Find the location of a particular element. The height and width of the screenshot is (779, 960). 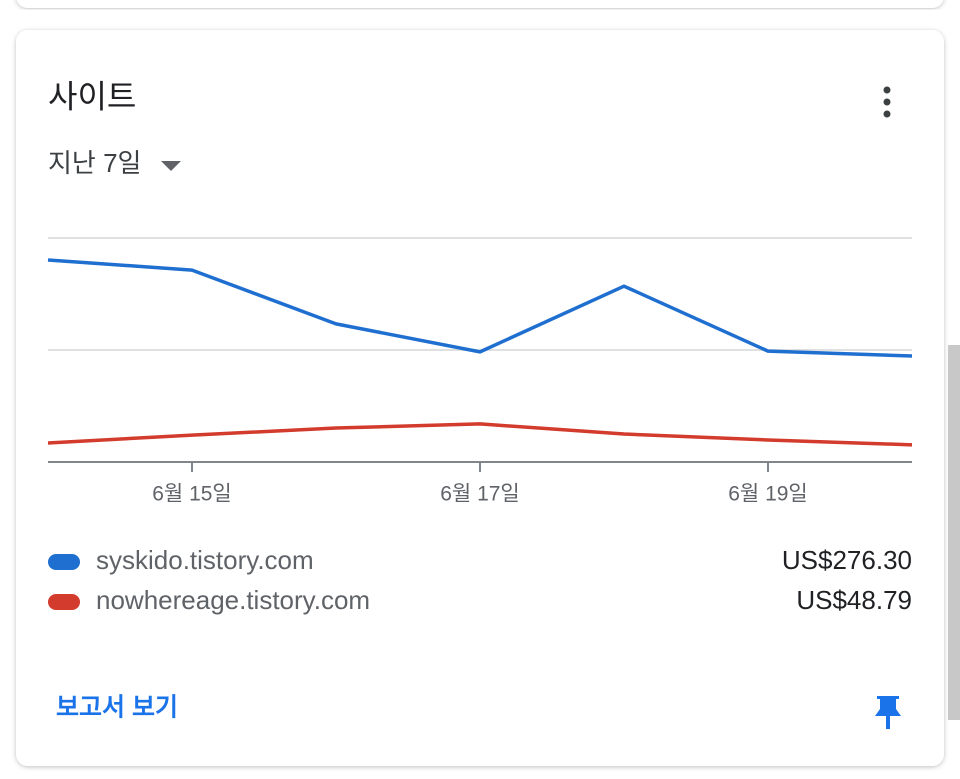

x-tick-label: 6월 15일 is located at coordinates (192, 494).